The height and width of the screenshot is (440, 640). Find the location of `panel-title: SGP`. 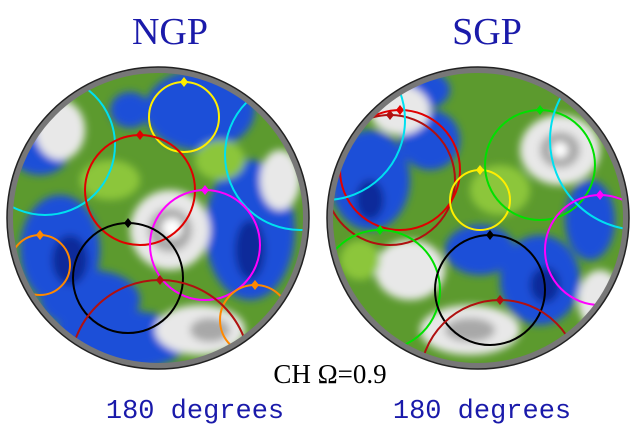

panel-title: SGP is located at coordinates (487, 32).